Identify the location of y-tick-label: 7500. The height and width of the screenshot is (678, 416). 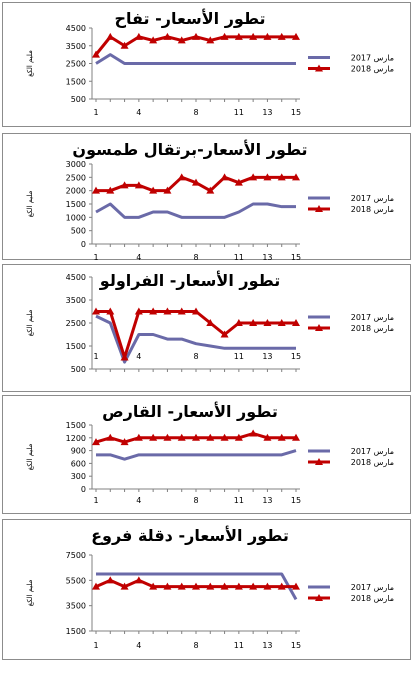
(76, 555).